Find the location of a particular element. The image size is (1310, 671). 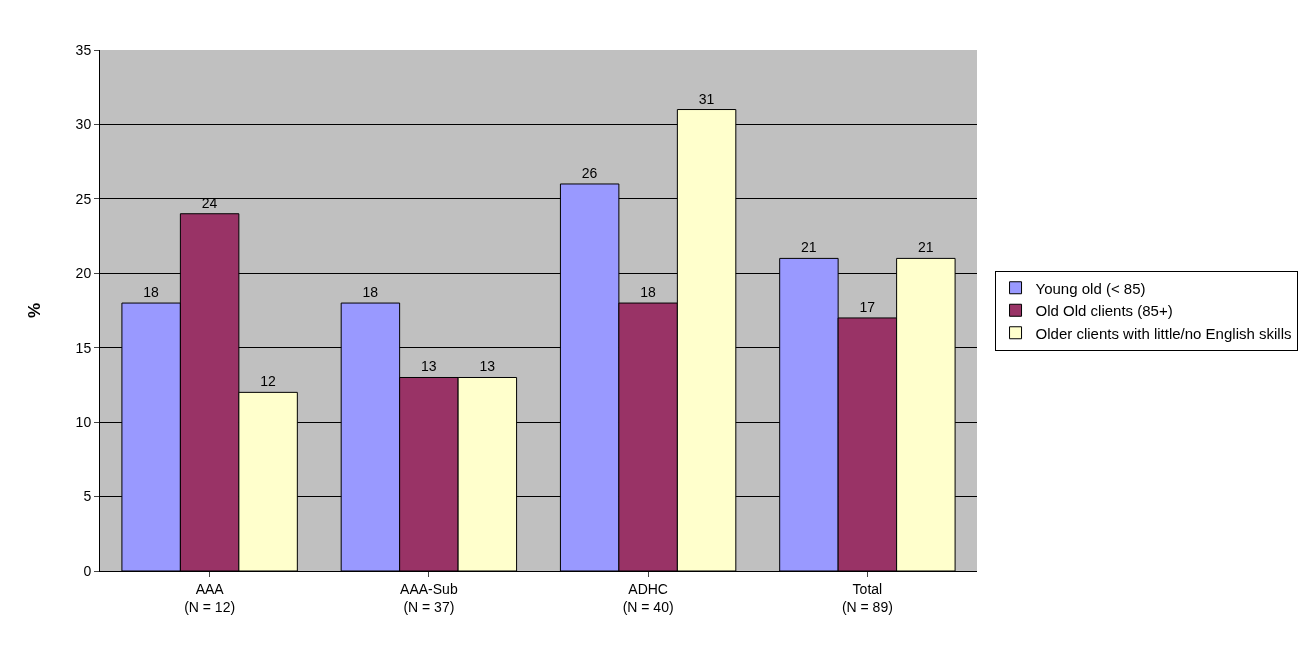

x-tick-label: AAA (N = 12) is located at coordinates (210, 597).